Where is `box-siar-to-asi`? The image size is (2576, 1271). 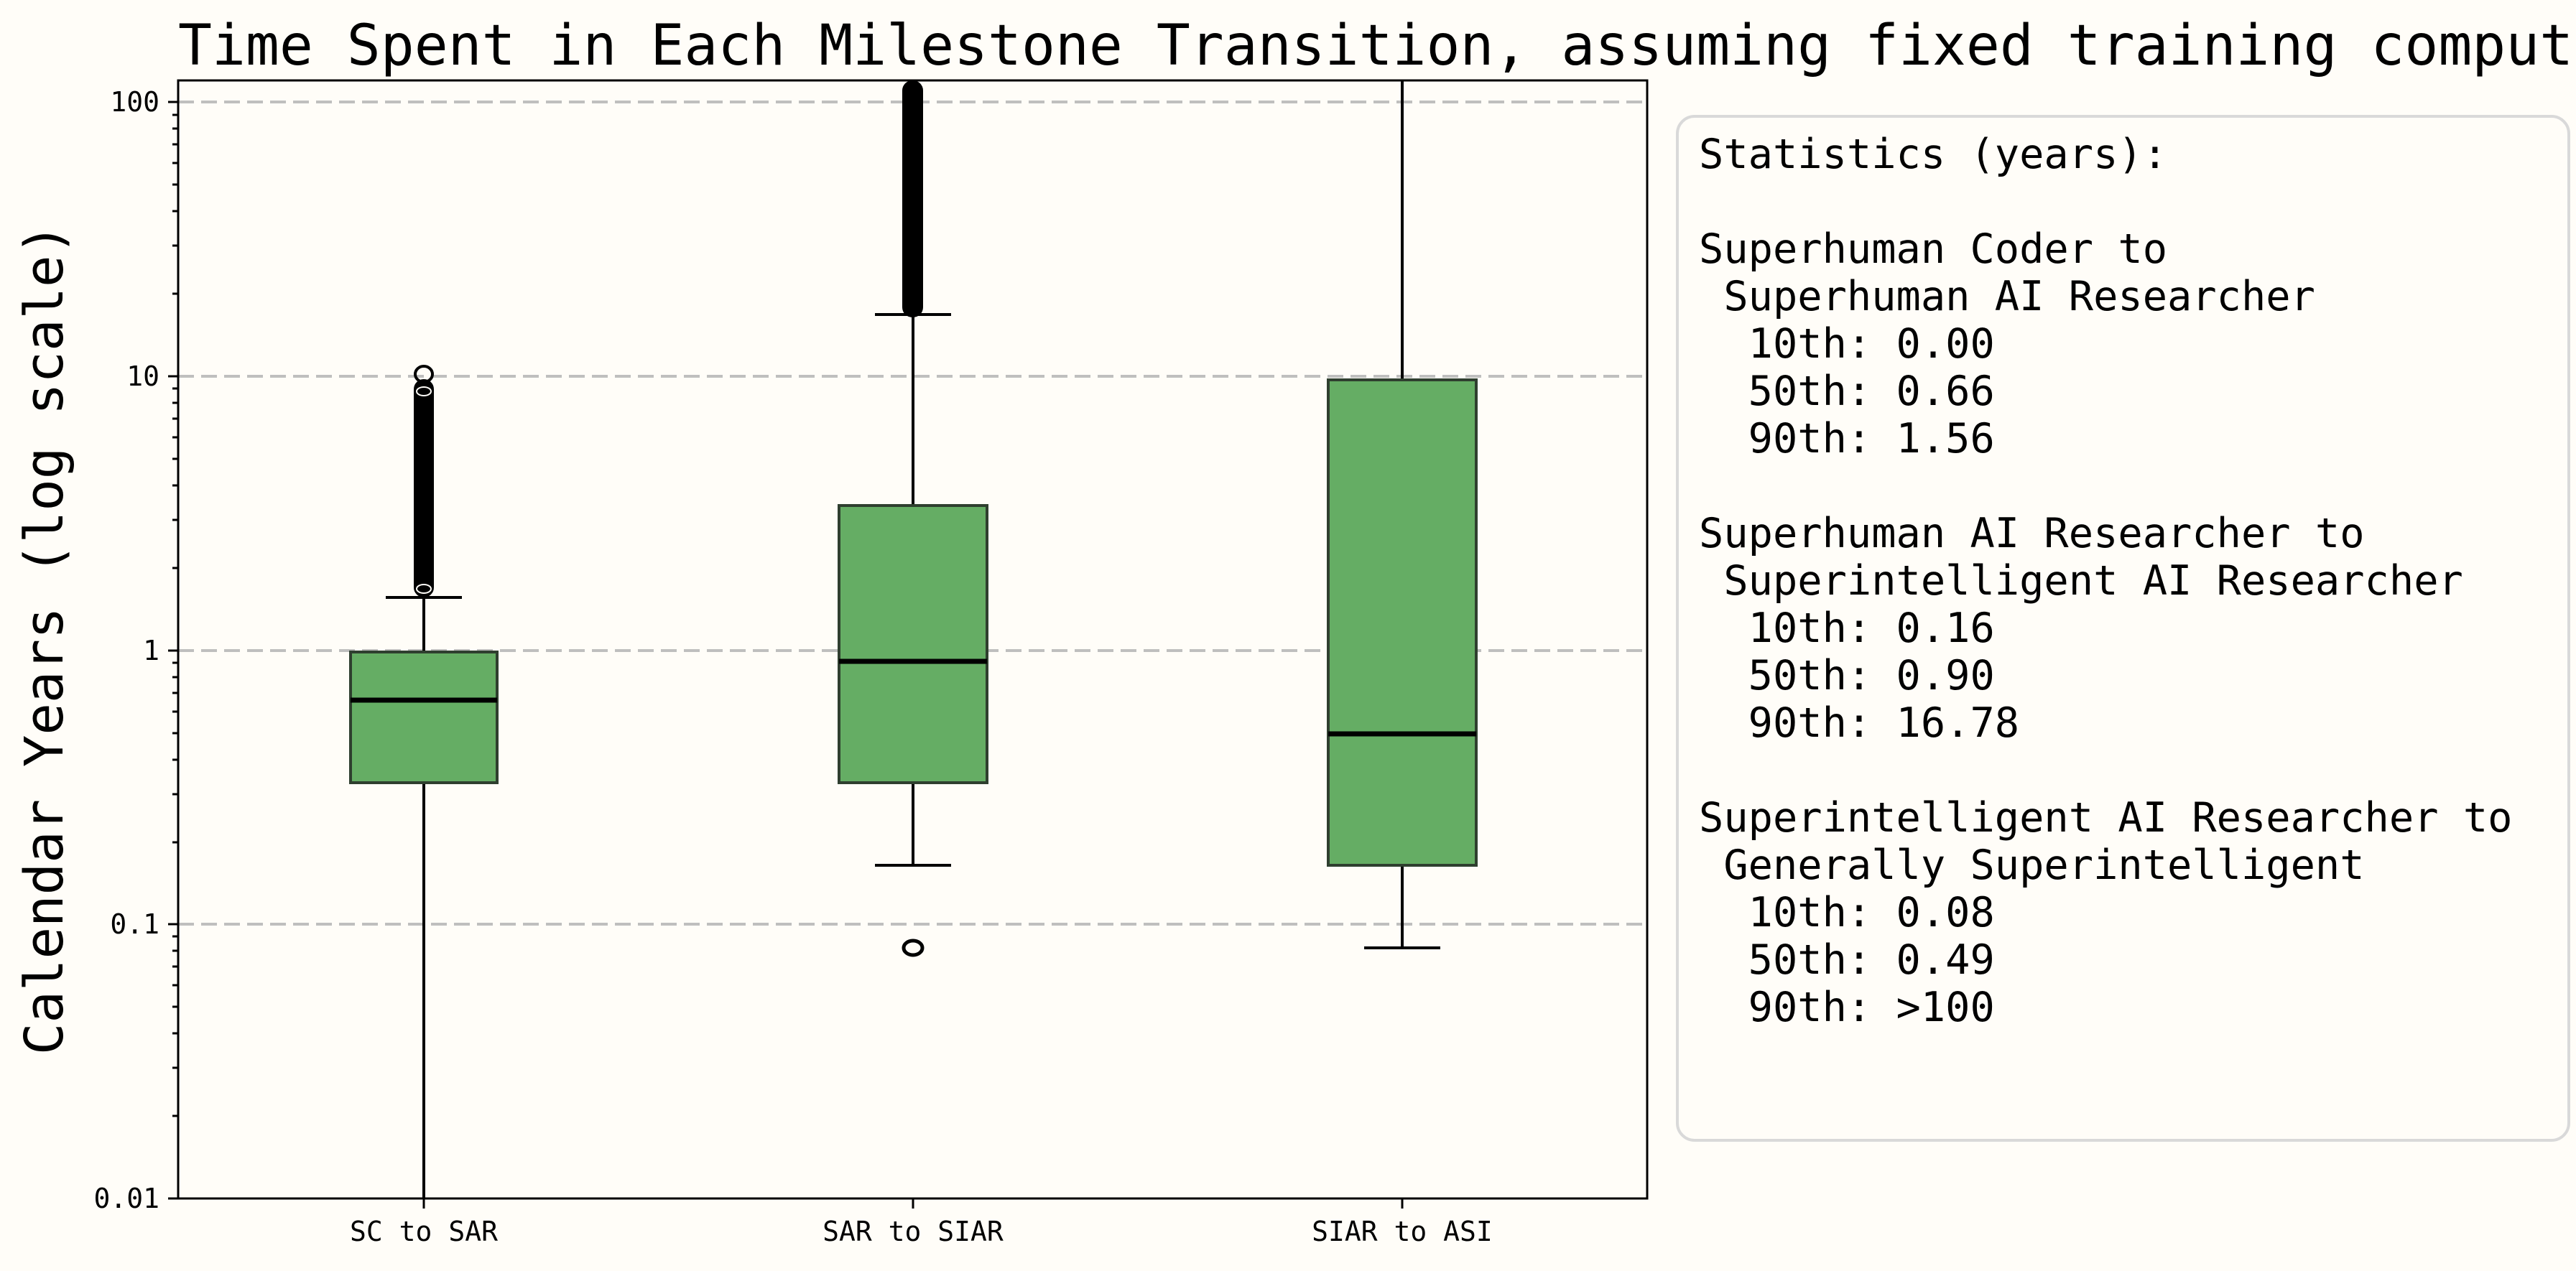 box-siar-to-asi is located at coordinates (1402, 514).